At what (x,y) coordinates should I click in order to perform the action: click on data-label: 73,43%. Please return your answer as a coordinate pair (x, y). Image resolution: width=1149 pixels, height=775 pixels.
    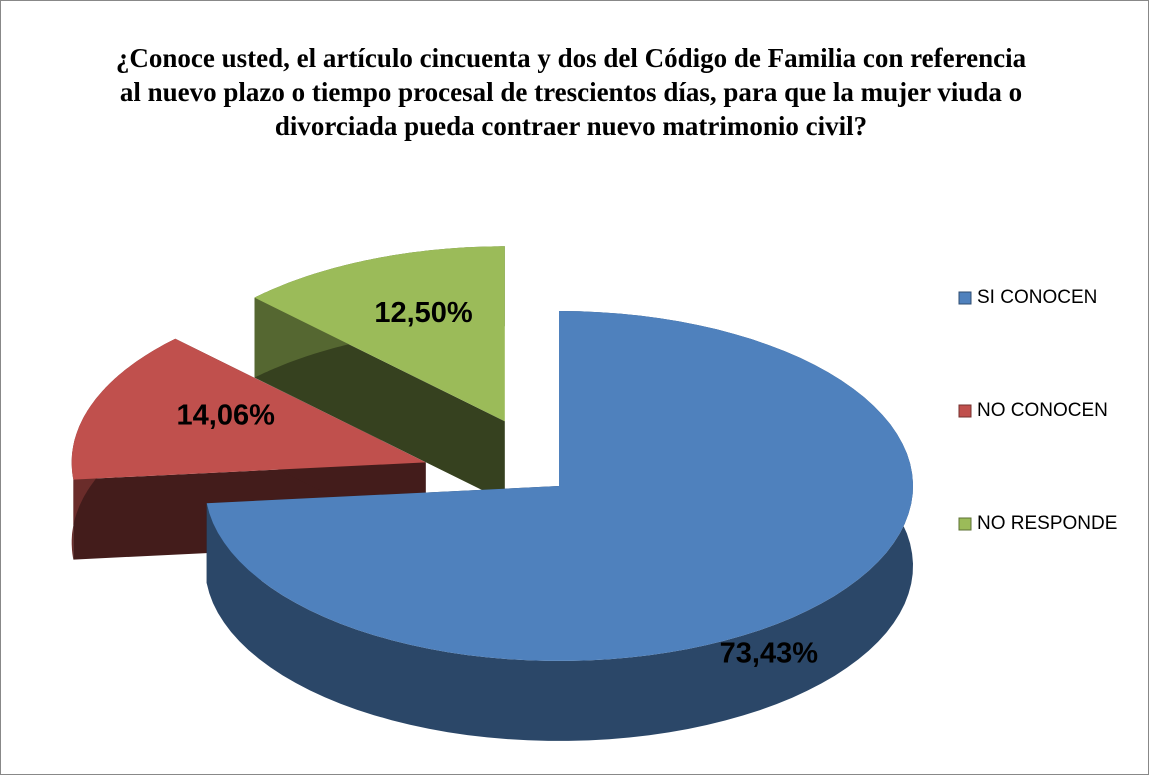
    Looking at the image, I should click on (769, 654).